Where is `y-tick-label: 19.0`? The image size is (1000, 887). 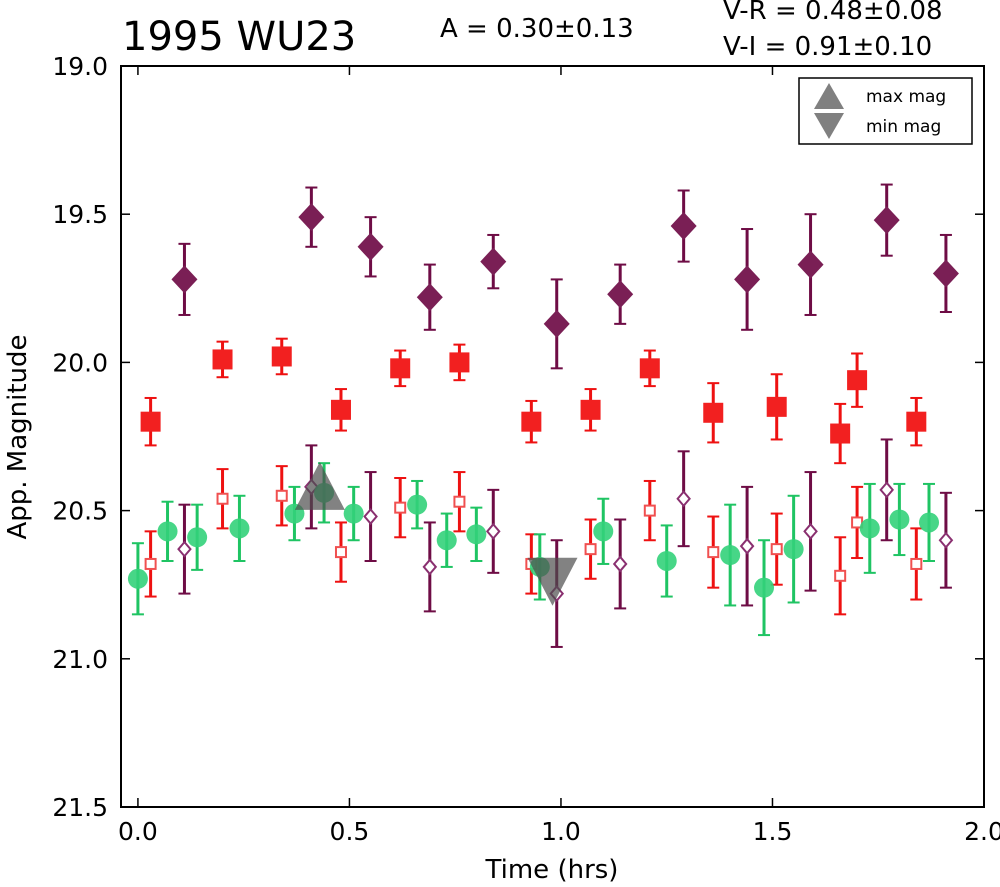
y-tick-label: 19.0 is located at coordinates (80, 66).